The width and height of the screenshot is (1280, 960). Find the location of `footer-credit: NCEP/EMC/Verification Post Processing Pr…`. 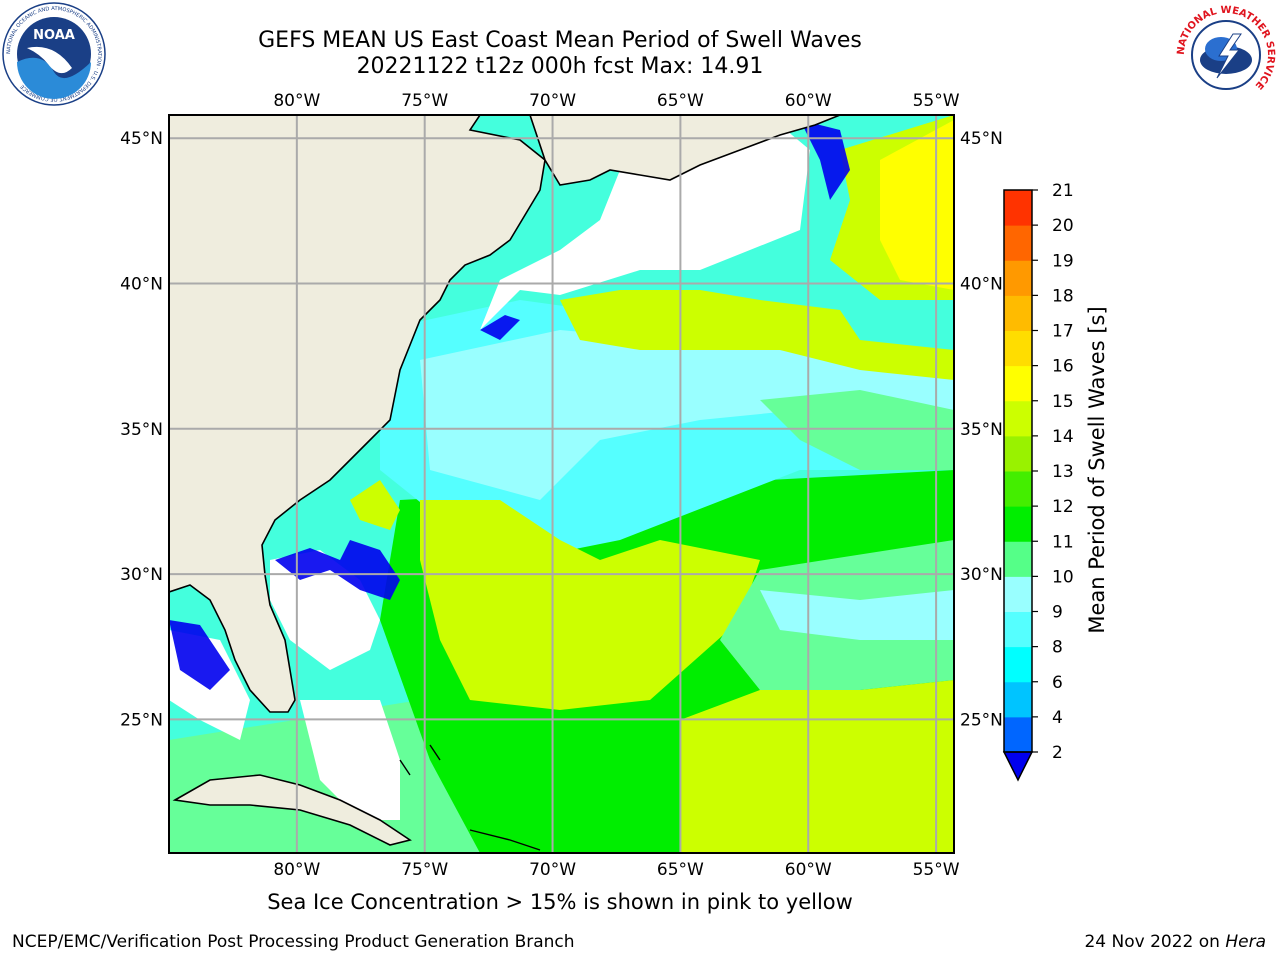

footer-credit: NCEP/EMC/Verification Post Processing Pr… is located at coordinates (293, 942).